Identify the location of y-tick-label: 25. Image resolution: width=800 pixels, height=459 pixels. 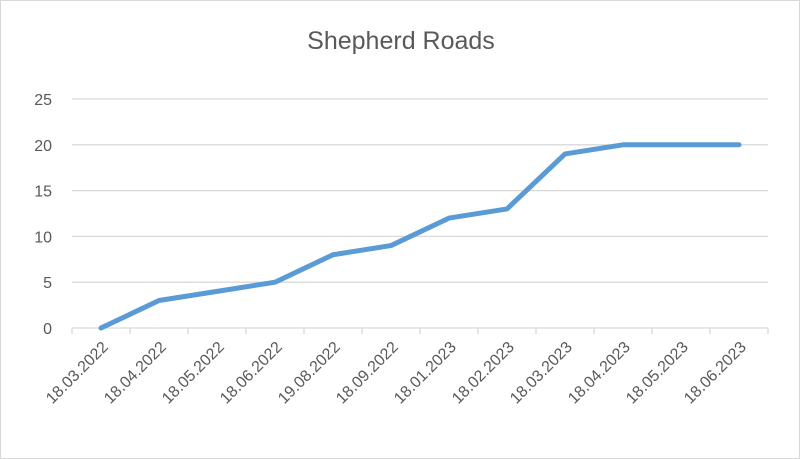
(43, 100).